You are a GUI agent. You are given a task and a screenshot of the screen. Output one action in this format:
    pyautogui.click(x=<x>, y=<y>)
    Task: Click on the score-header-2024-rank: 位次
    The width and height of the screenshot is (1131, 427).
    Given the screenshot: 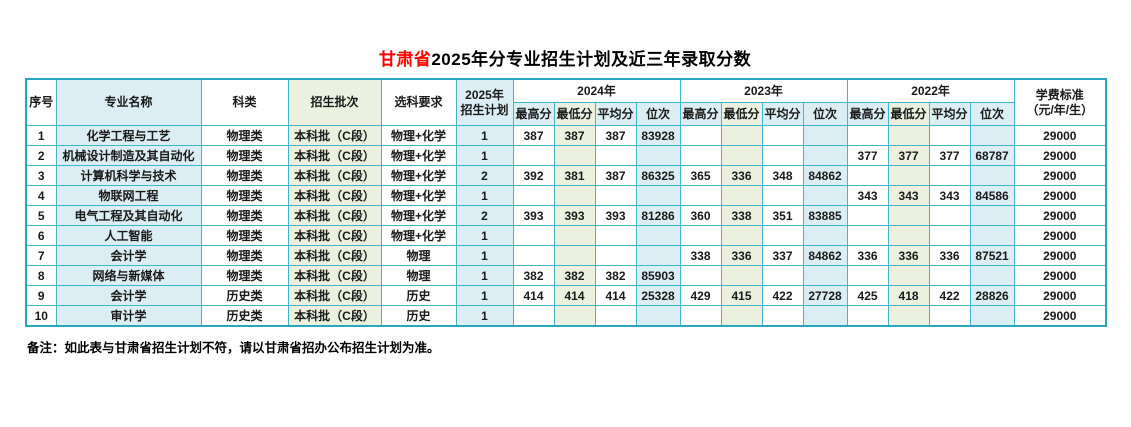 What is the action you would take?
    pyautogui.click(x=658, y=114)
    